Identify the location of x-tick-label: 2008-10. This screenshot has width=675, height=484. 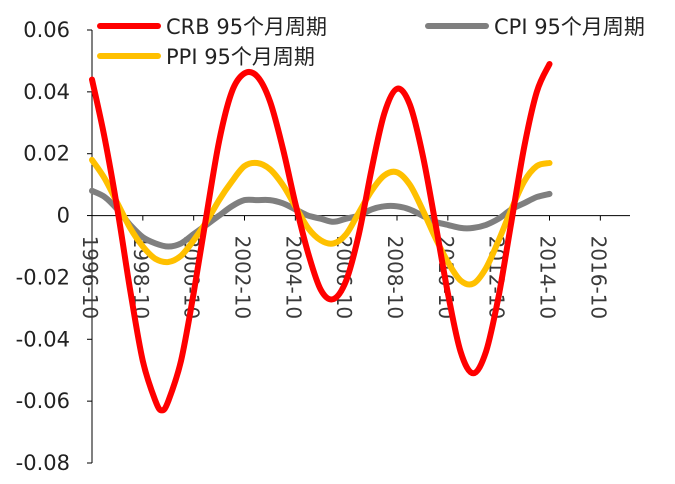
(395, 278).